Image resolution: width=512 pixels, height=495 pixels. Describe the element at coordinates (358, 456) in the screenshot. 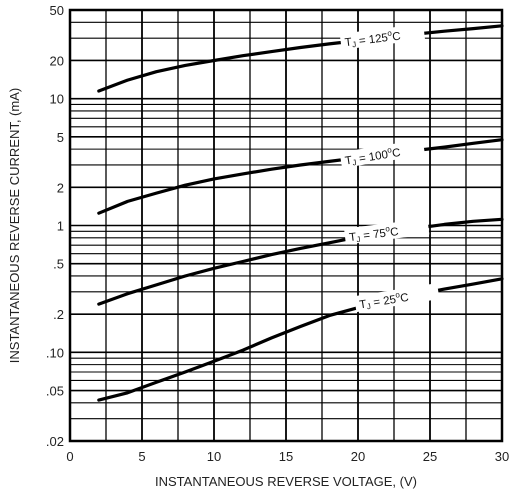

I see `x-tick-label: 20` at that location.